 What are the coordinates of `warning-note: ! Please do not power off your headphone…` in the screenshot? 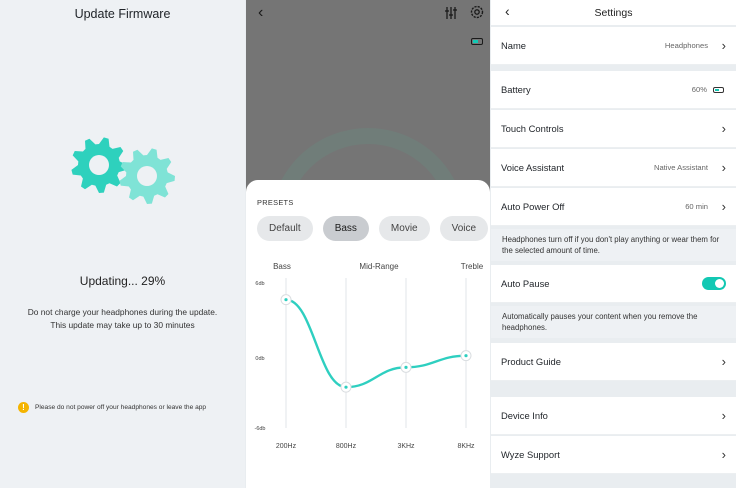 It's located at (112, 407).